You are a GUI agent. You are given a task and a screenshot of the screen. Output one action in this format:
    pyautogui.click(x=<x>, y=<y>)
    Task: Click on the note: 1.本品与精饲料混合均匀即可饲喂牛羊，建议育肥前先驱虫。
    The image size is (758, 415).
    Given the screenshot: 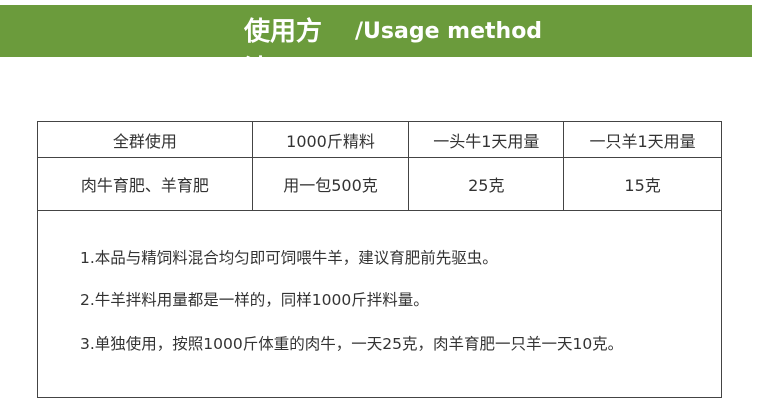 What is the action you would take?
    pyautogui.click(x=289, y=258)
    